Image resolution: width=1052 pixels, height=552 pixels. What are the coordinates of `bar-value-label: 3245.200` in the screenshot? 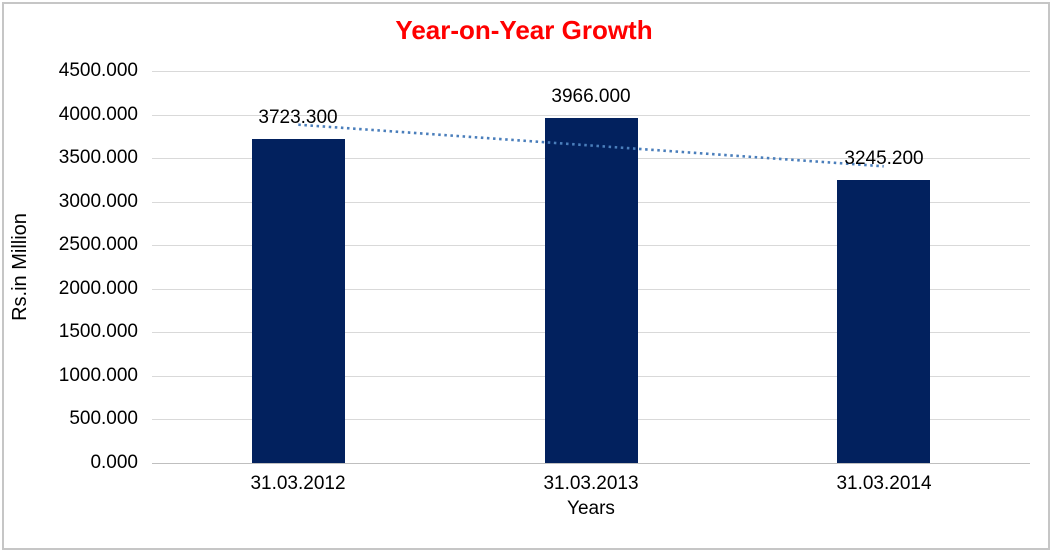 It's located at (884, 158).